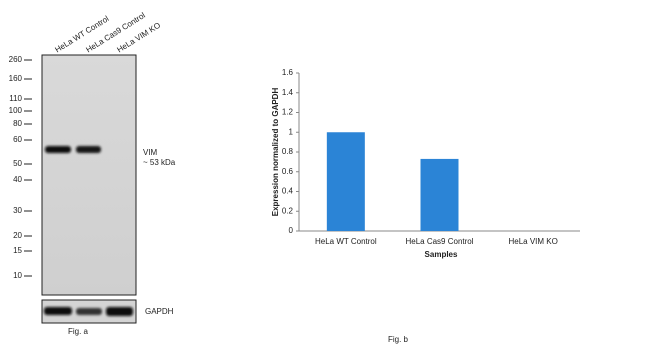  Describe the element at coordinates (441, 254) in the screenshot. I see `x-axis-label: Samples` at that location.